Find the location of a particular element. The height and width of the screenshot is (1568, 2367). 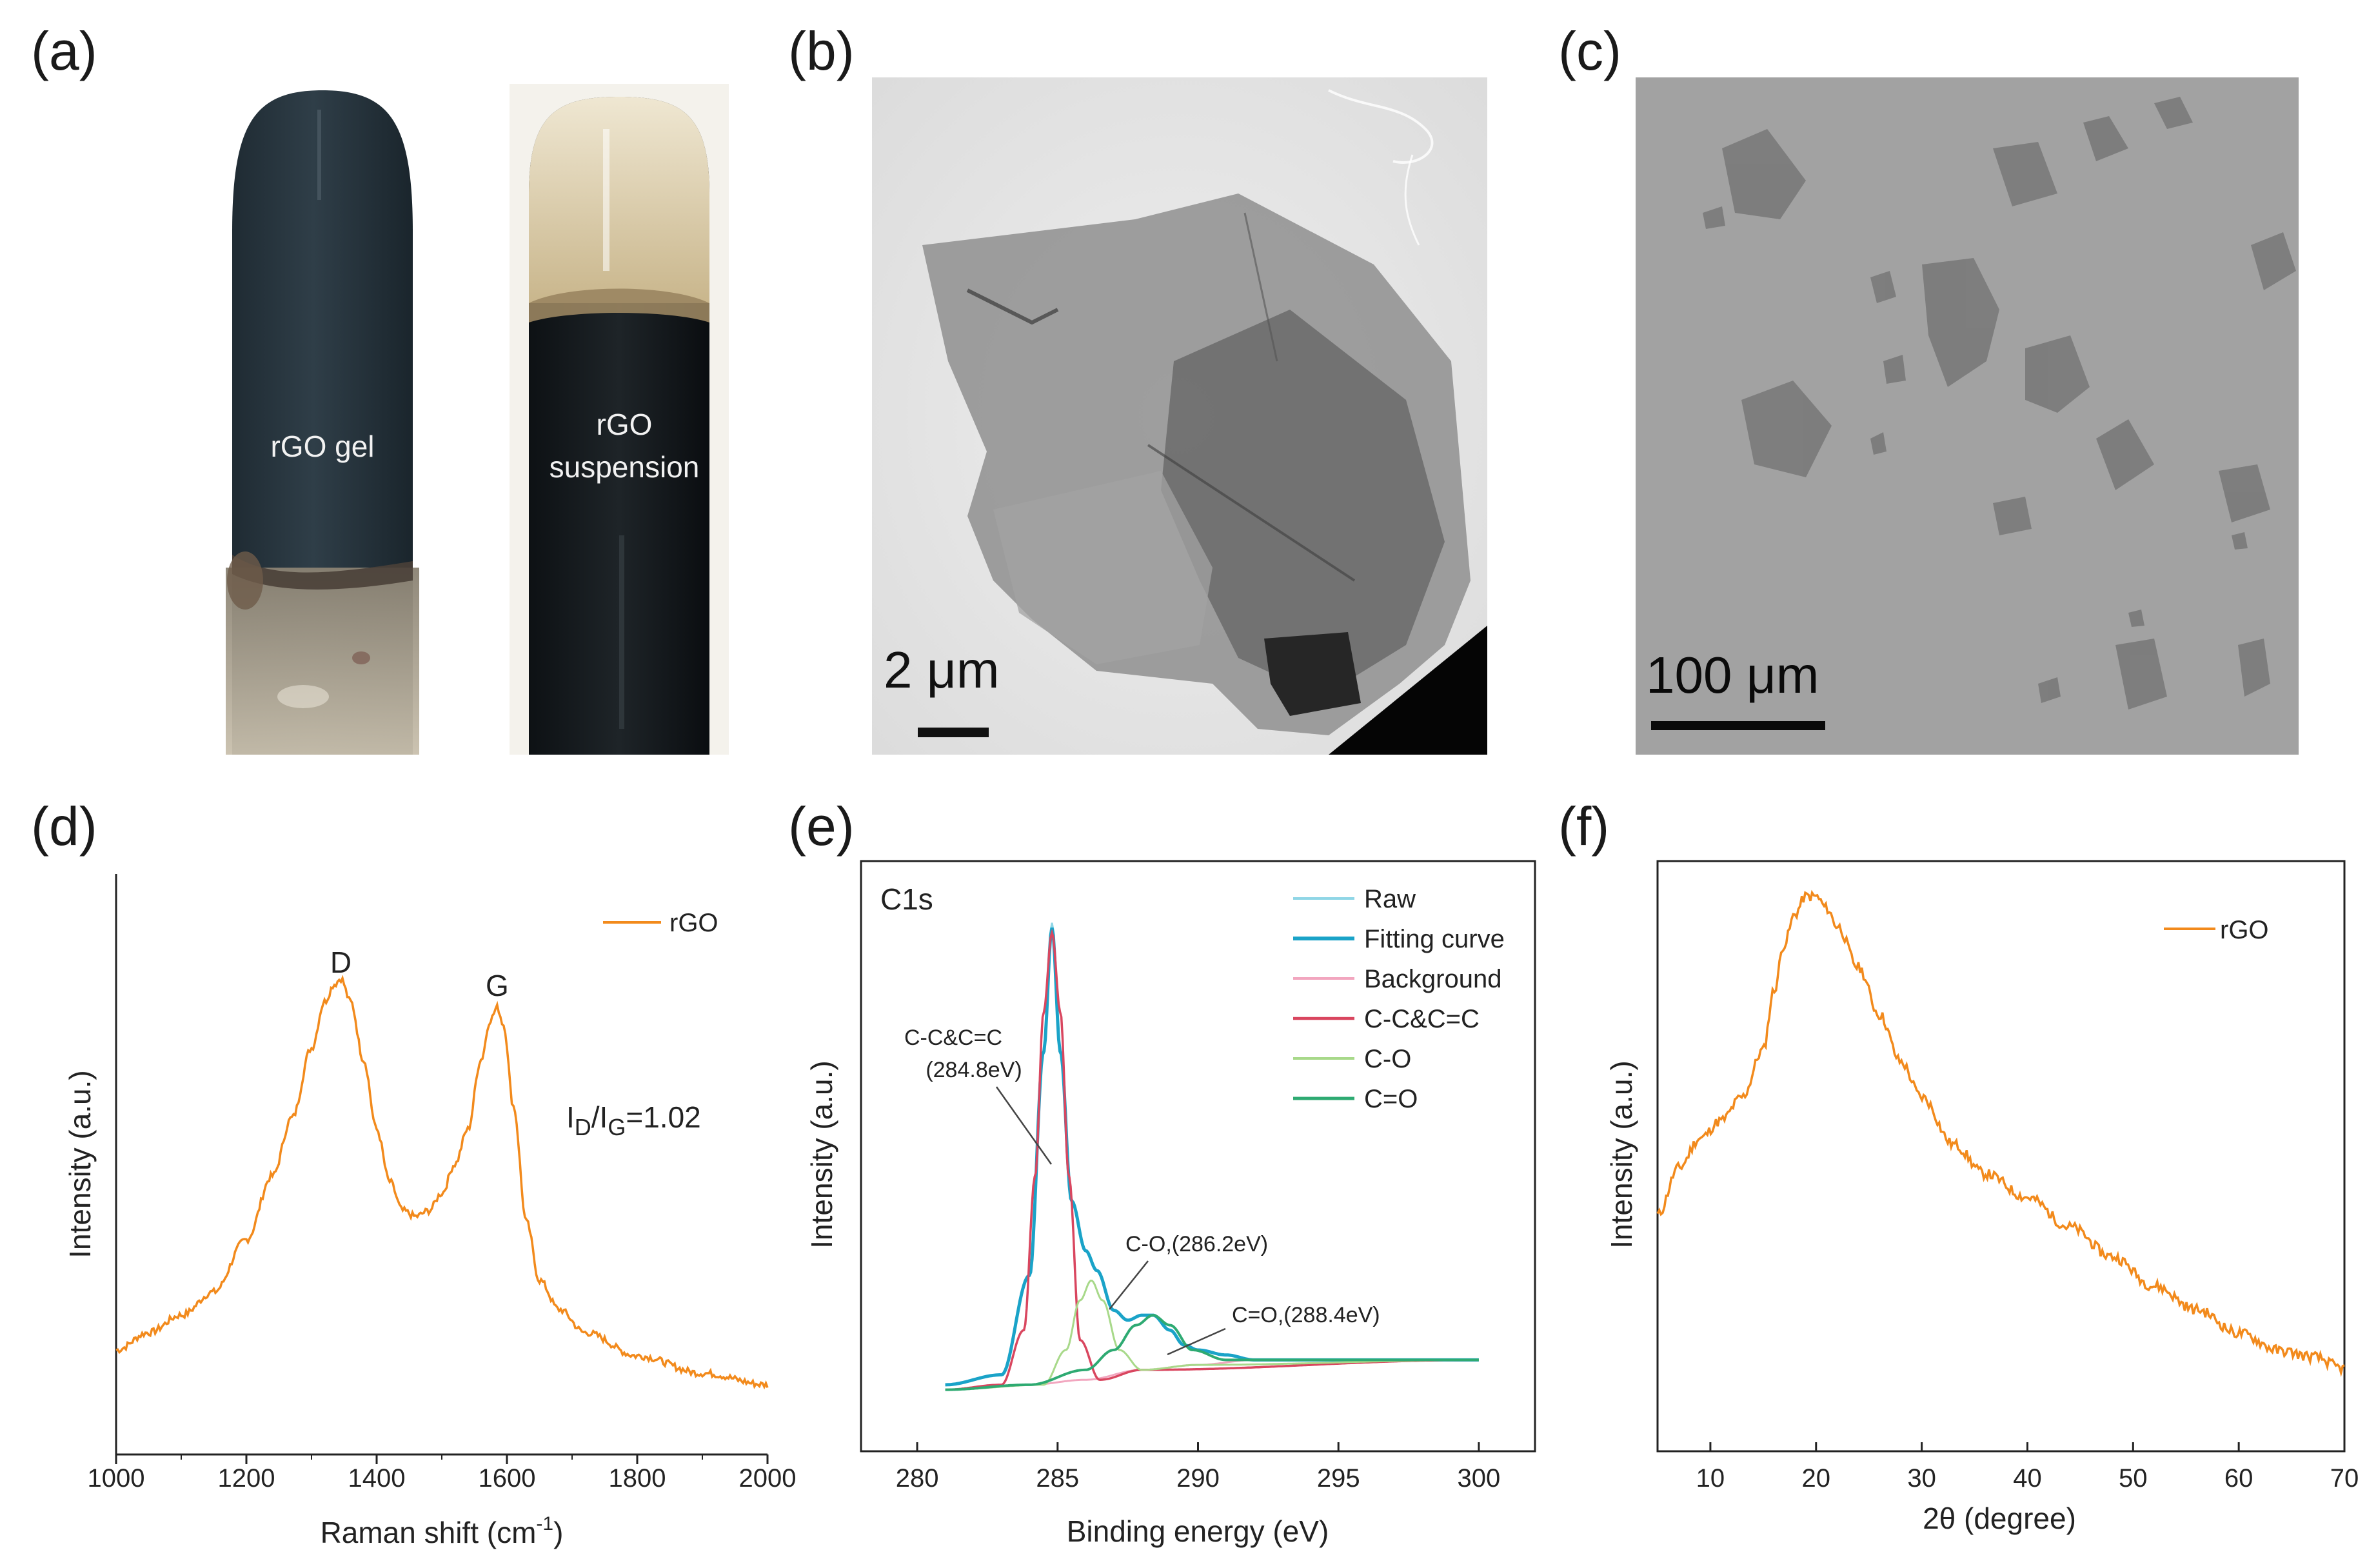

panel-e-x-tick-label: 280 is located at coordinates (917, 1479).